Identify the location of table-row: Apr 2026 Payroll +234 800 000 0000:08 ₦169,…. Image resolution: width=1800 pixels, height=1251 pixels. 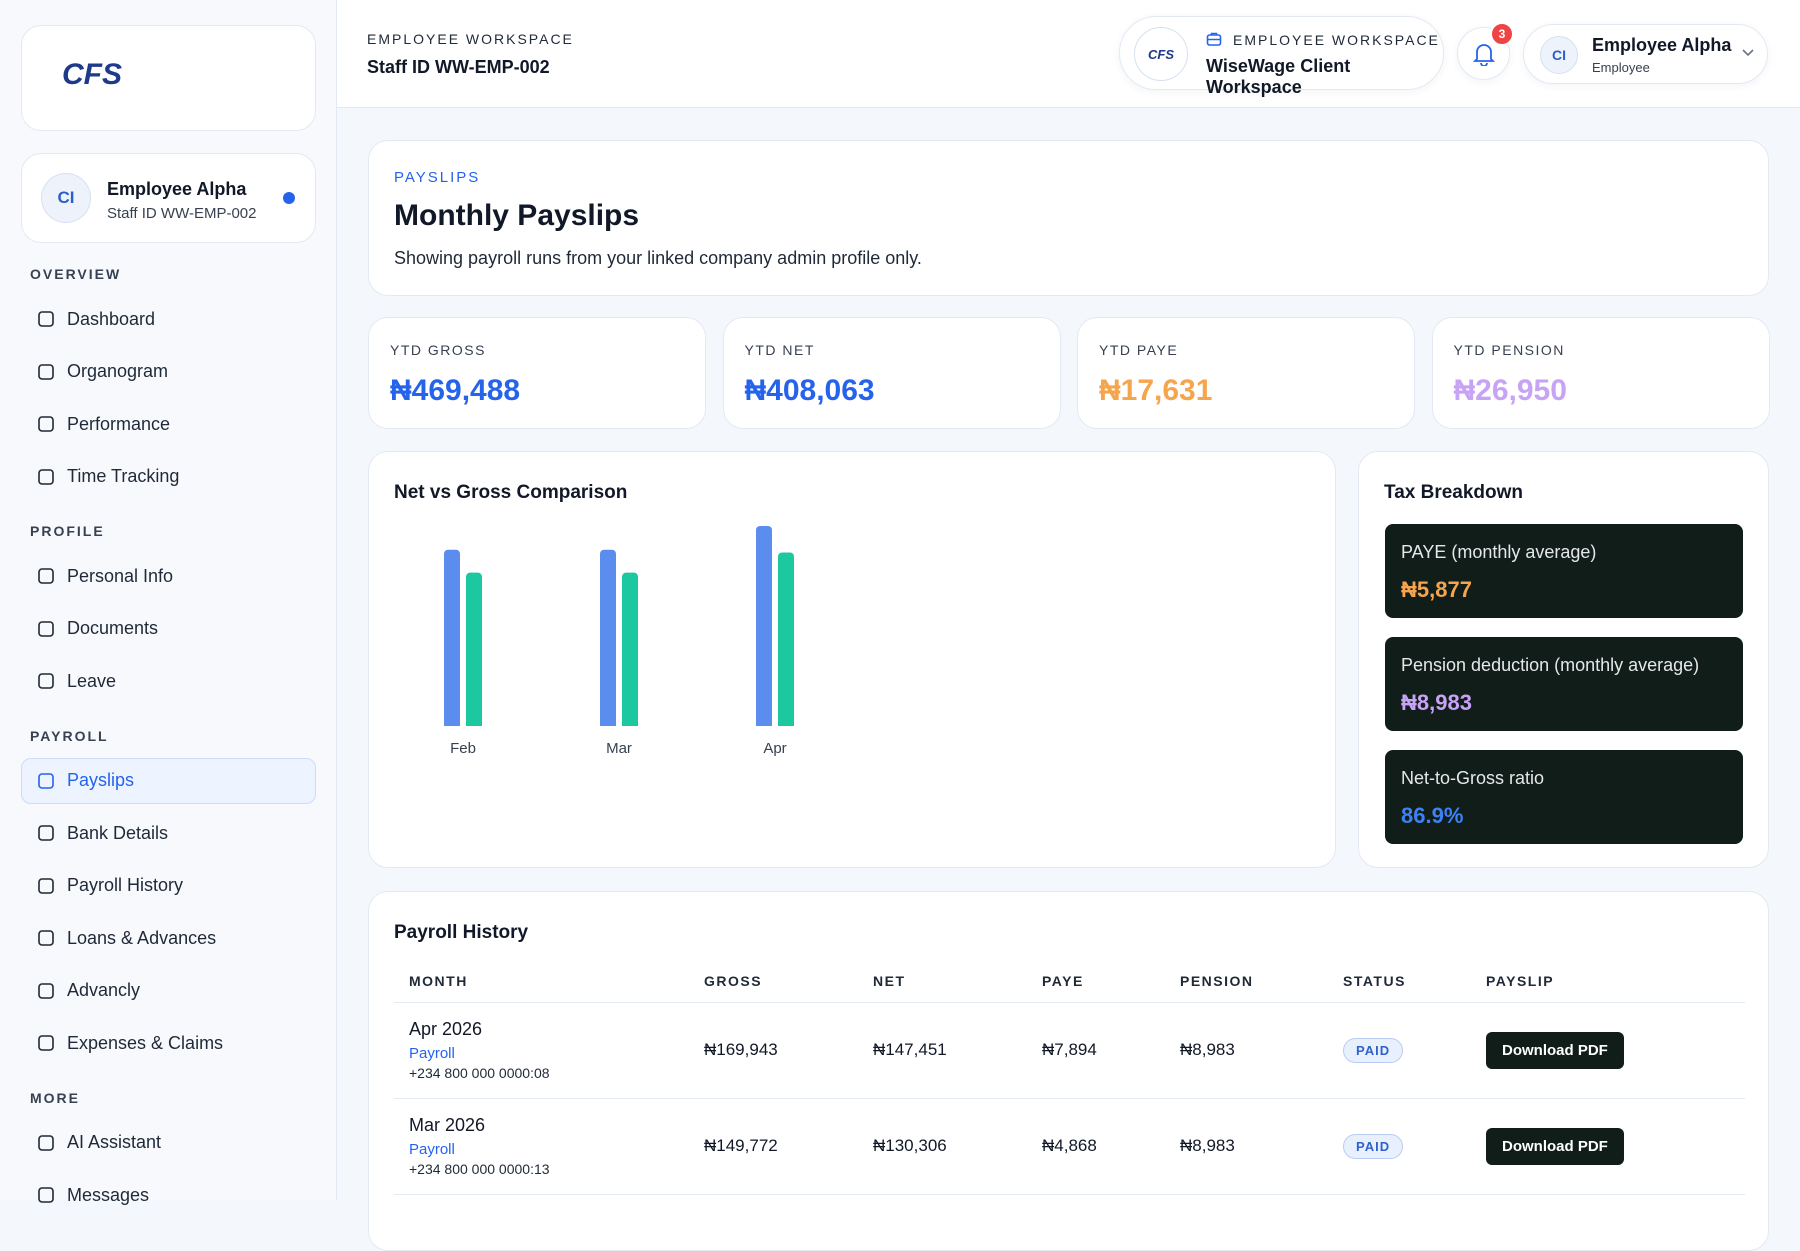
(1069, 1050).